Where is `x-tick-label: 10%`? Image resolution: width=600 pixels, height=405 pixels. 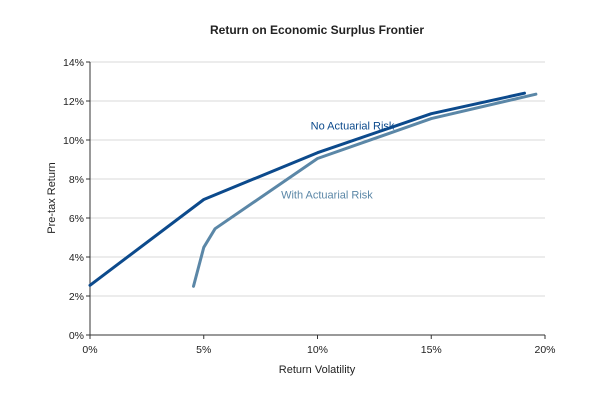
x-tick-label: 10% is located at coordinates (317, 350).